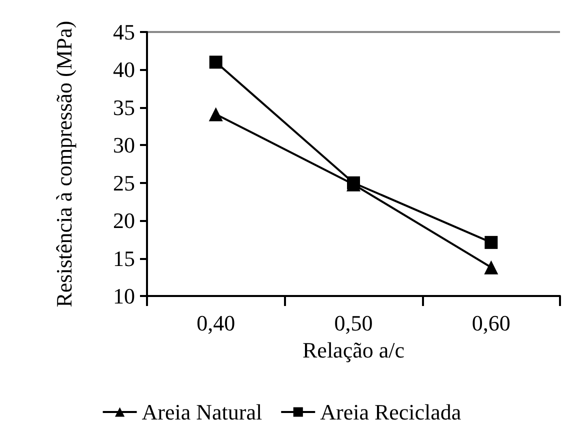 This screenshot has height=434, width=563. What do you see at coordinates (124, 221) in the screenshot?
I see `y-tick-label: 20` at bounding box center [124, 221].